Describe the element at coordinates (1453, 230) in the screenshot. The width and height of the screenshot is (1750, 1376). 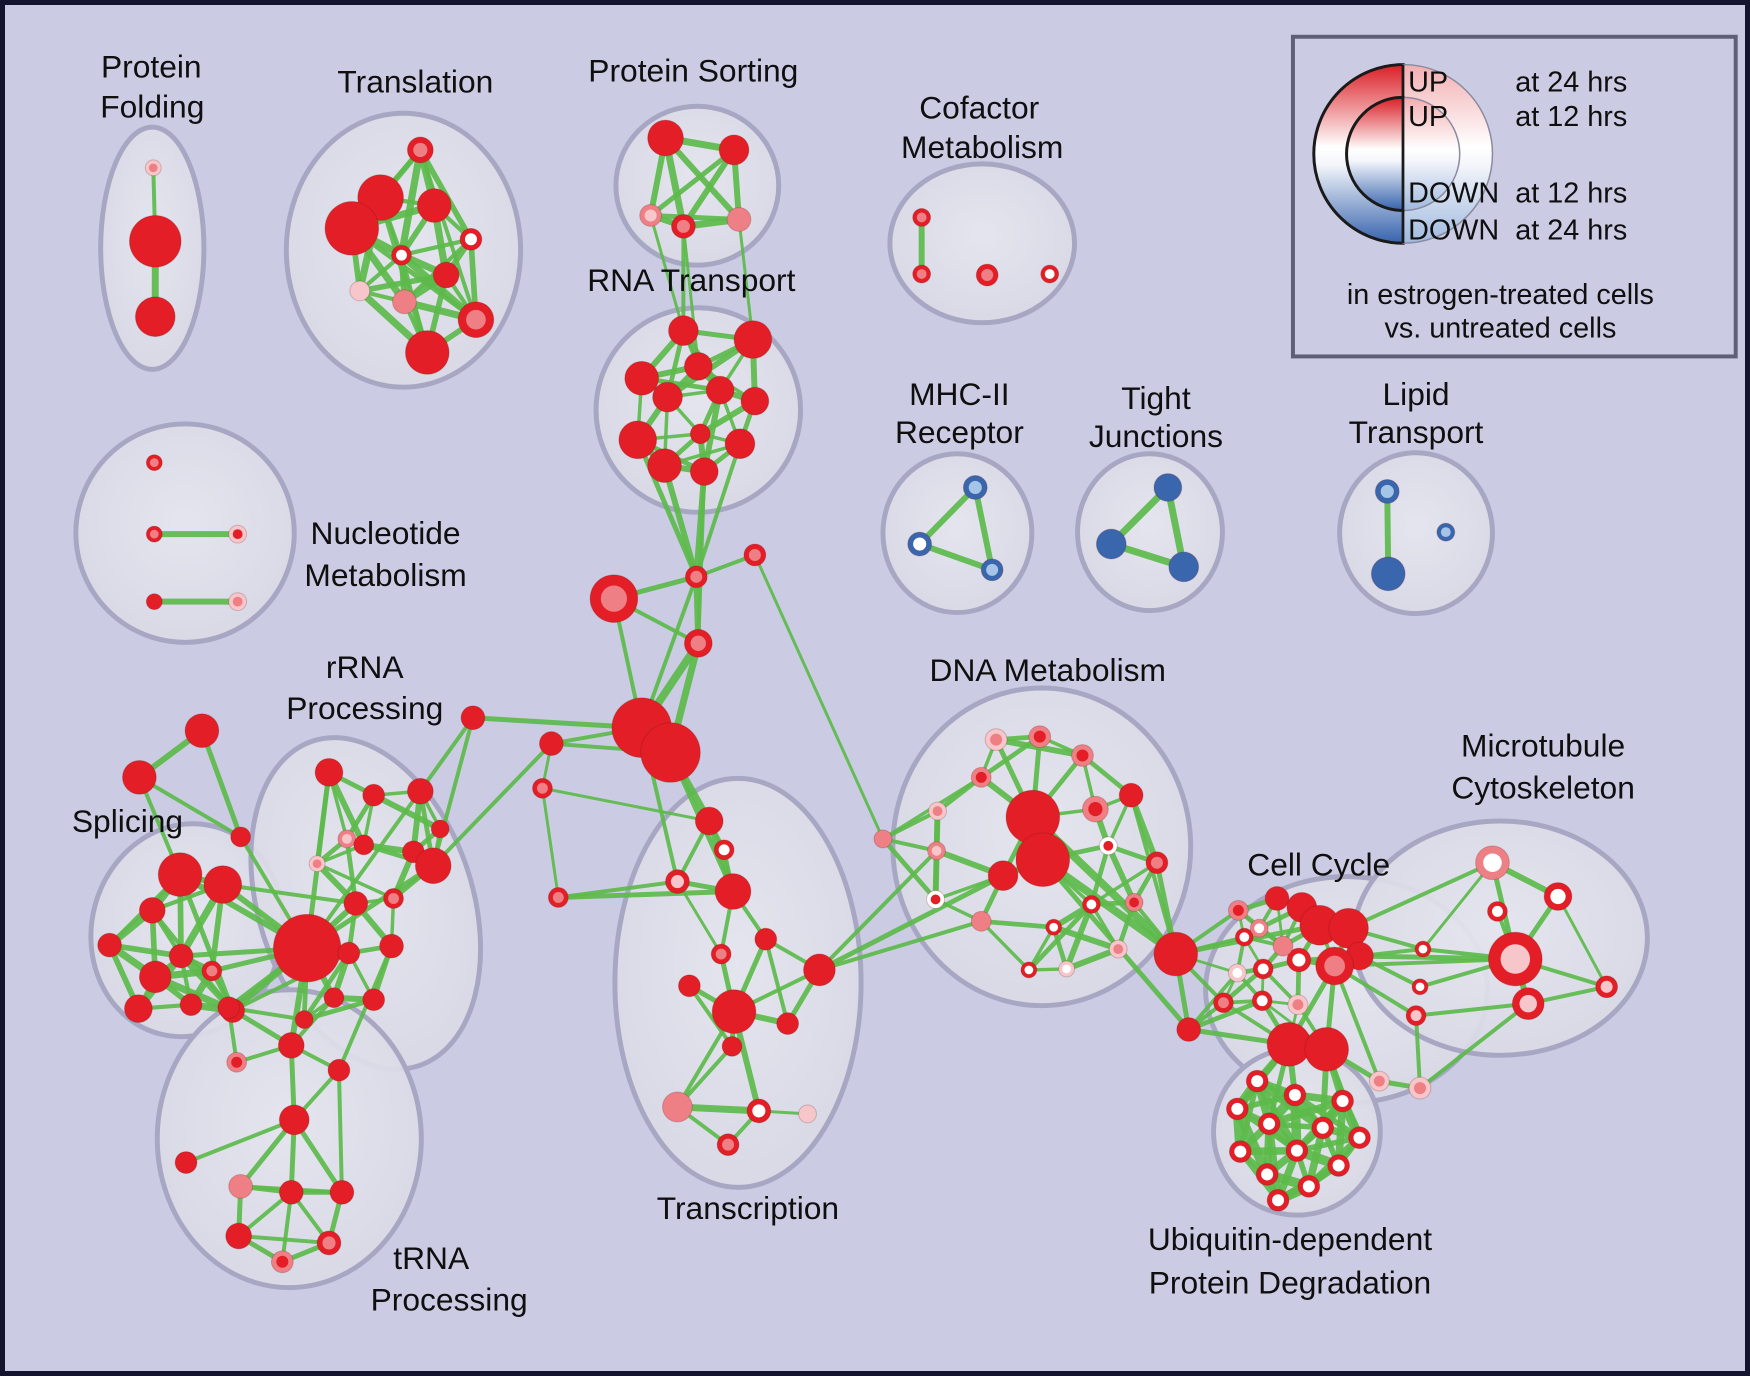
I see `legend-direction-3: DOWN` at that location.